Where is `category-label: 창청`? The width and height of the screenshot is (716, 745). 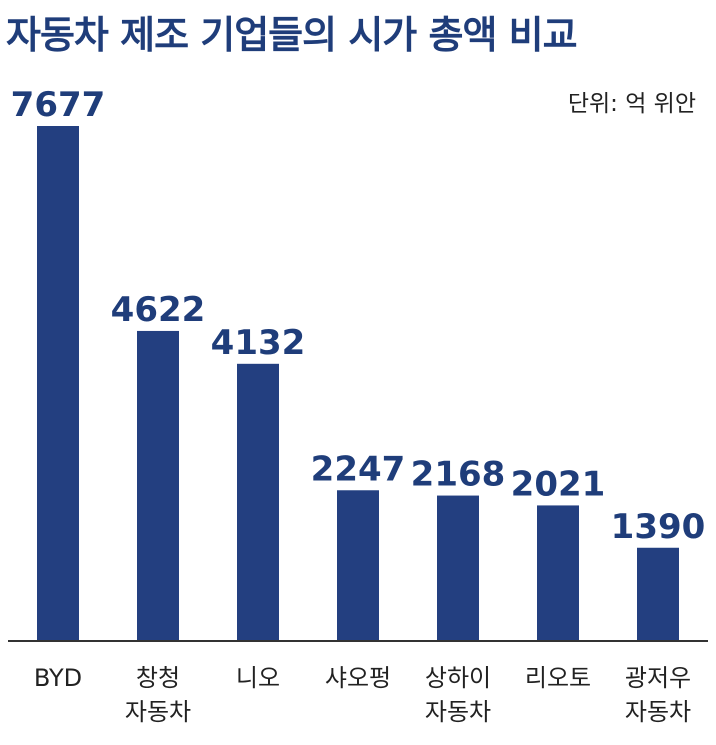
category-label: 창청 is located at coordinates (158, 678).